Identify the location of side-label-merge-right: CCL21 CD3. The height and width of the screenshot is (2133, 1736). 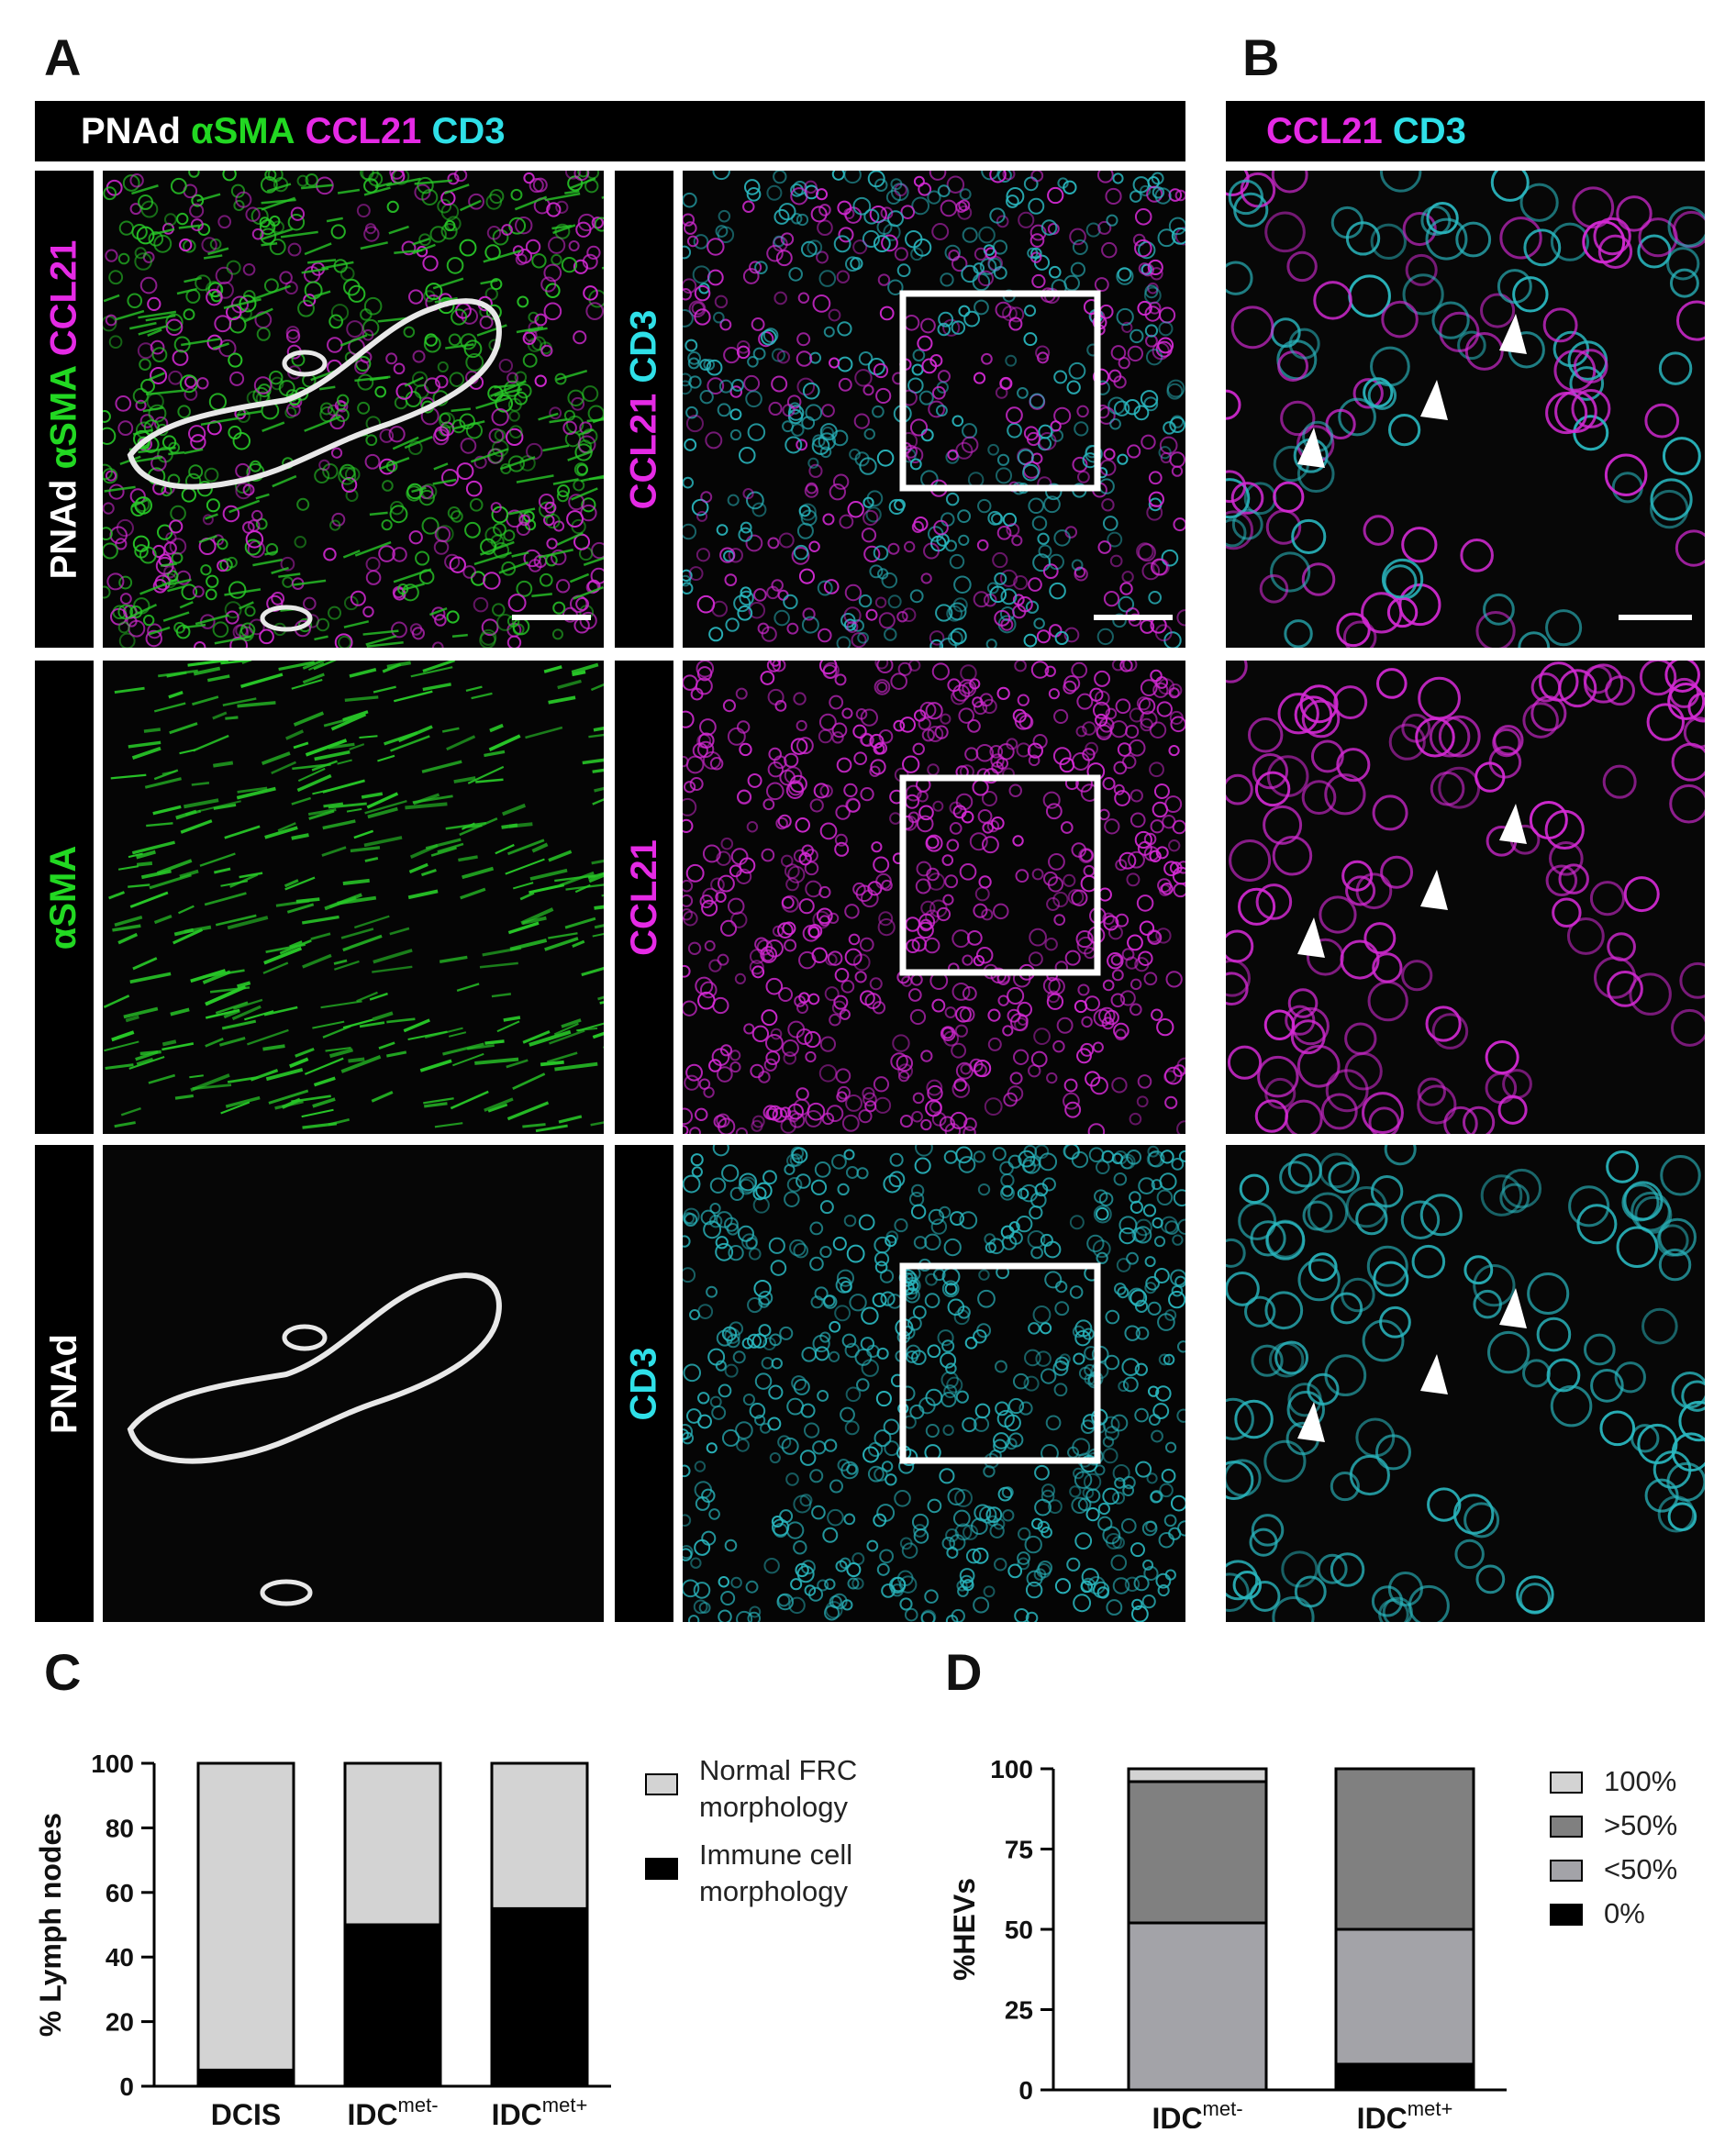
(644, 409).